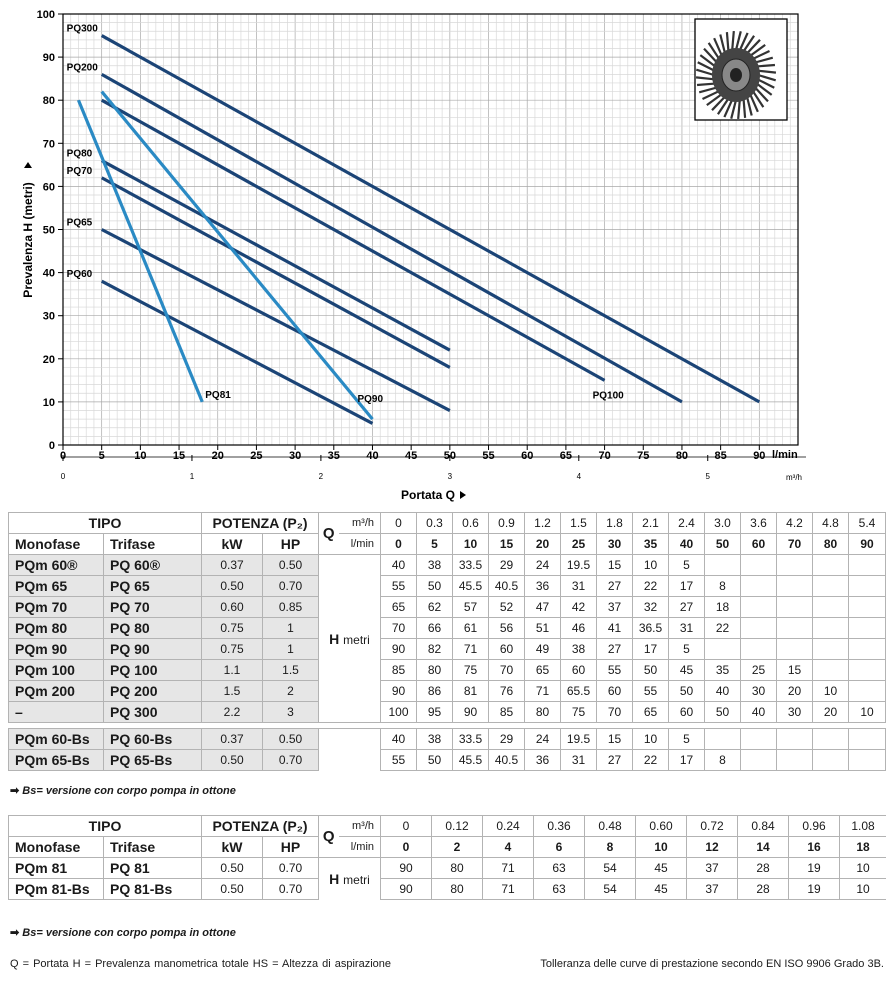  I want to click on y-tick-label: 70, so click(49, 144).